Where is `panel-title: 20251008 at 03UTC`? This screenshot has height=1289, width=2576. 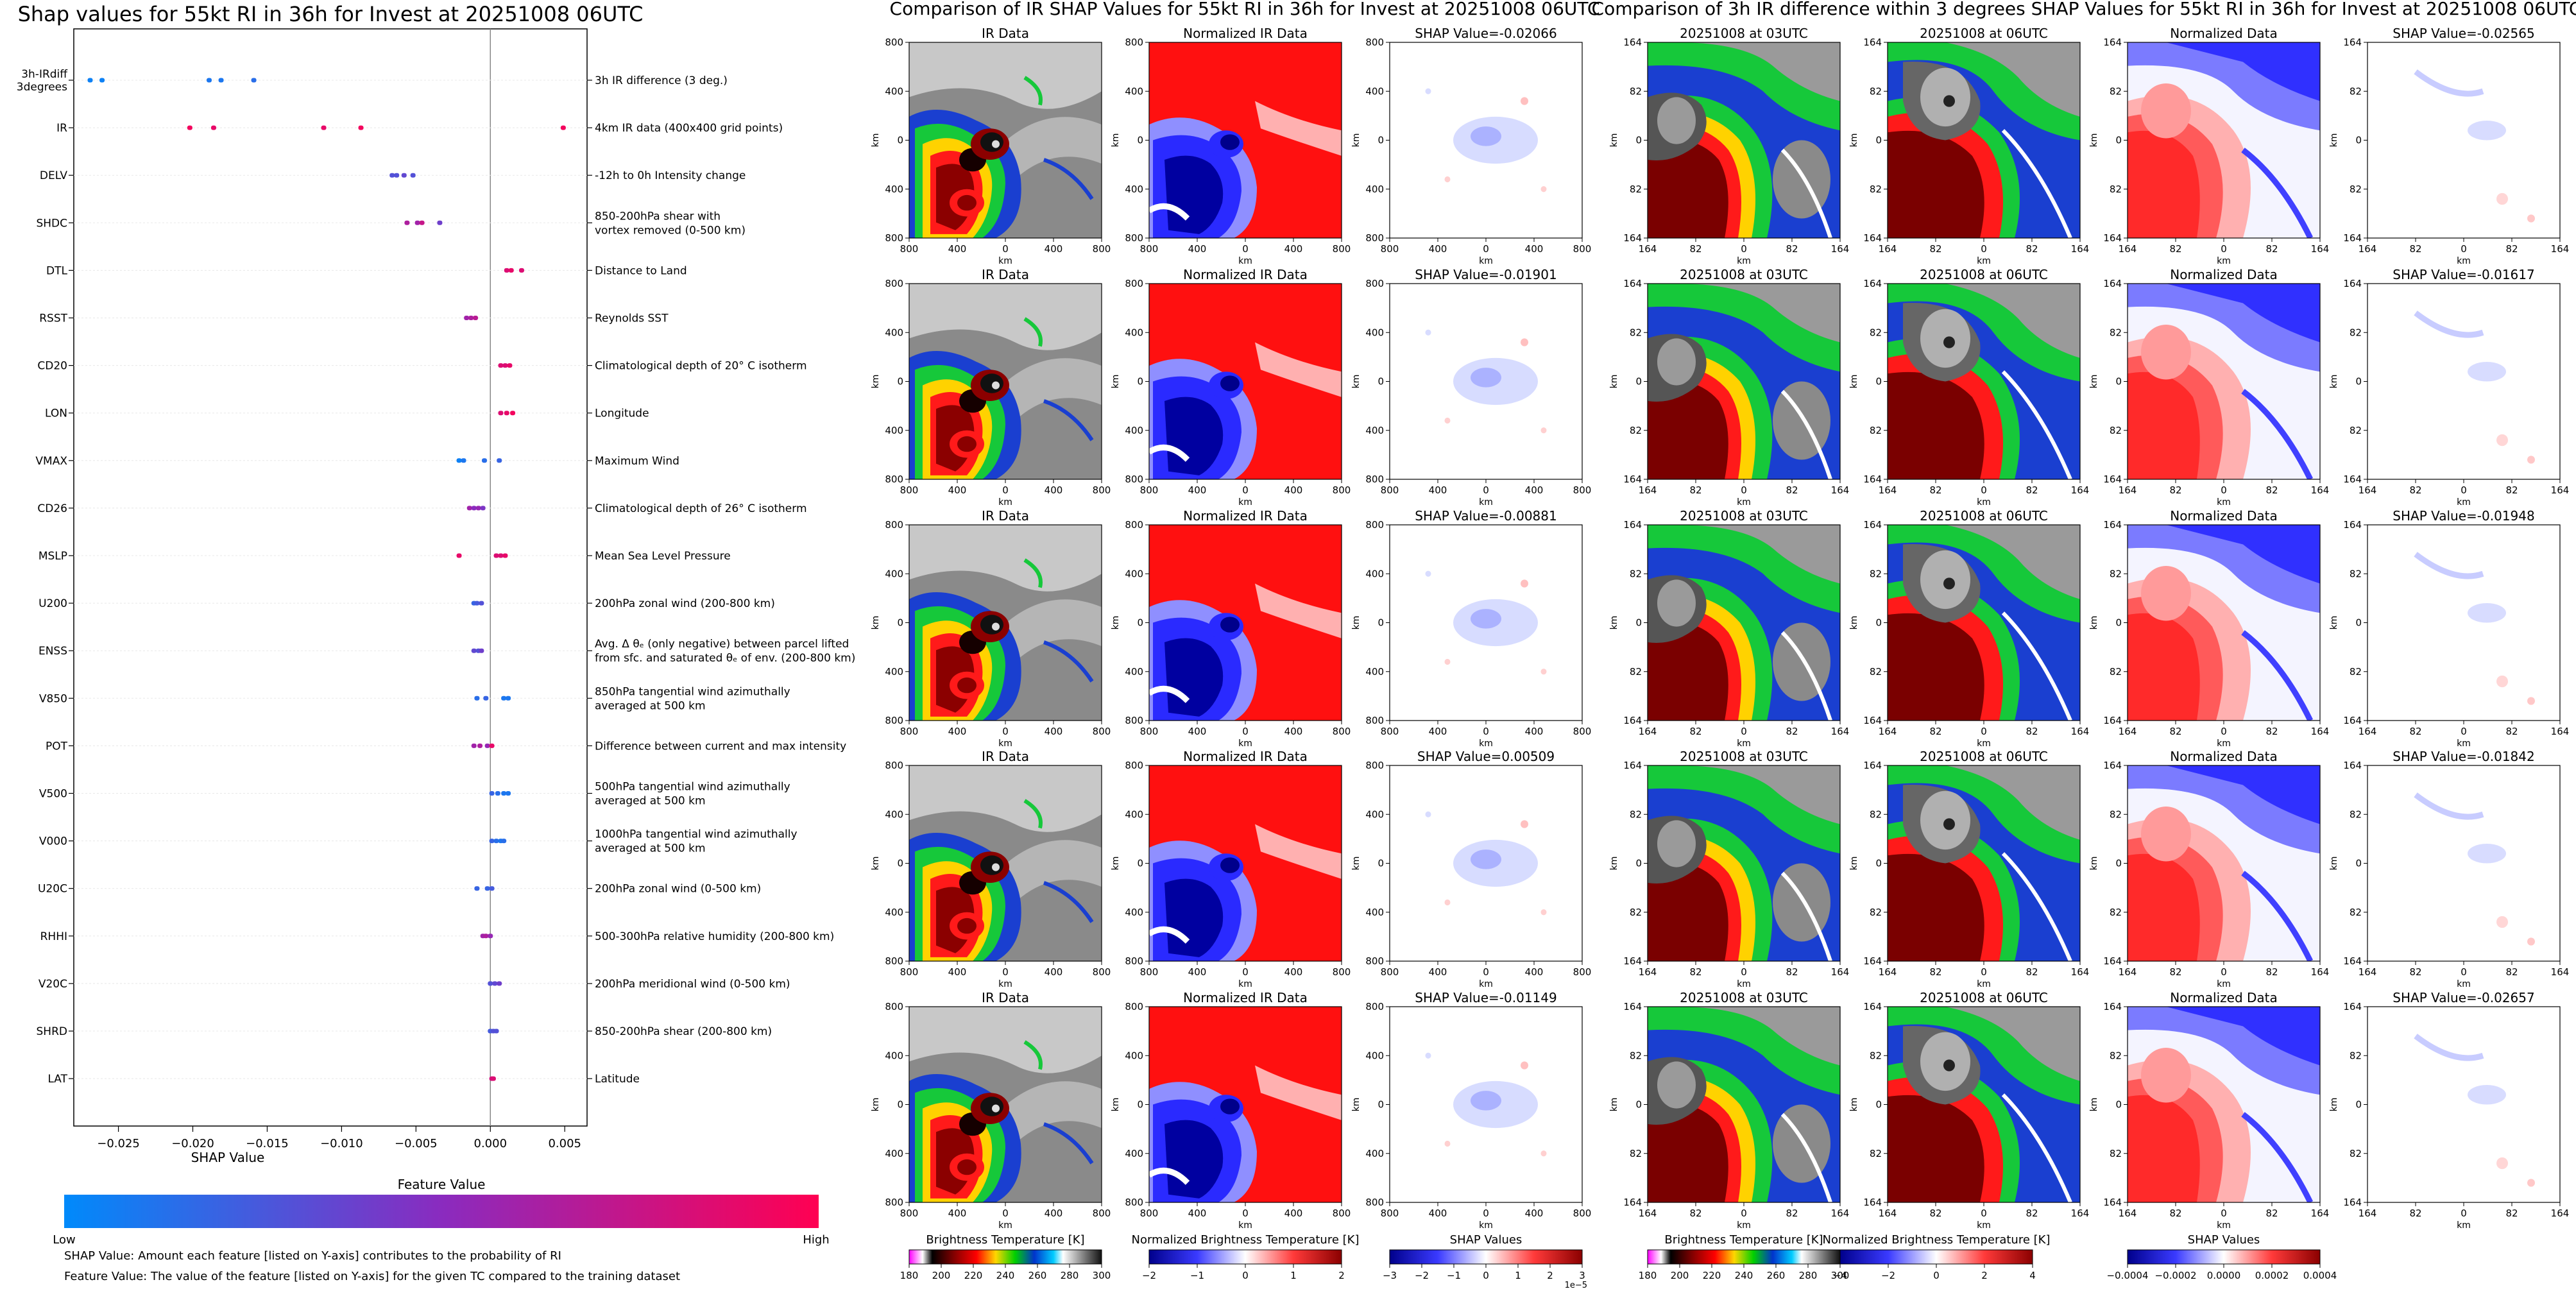 panel-title: 20251008 at 03UTC is located at coordinates (1744, 756).